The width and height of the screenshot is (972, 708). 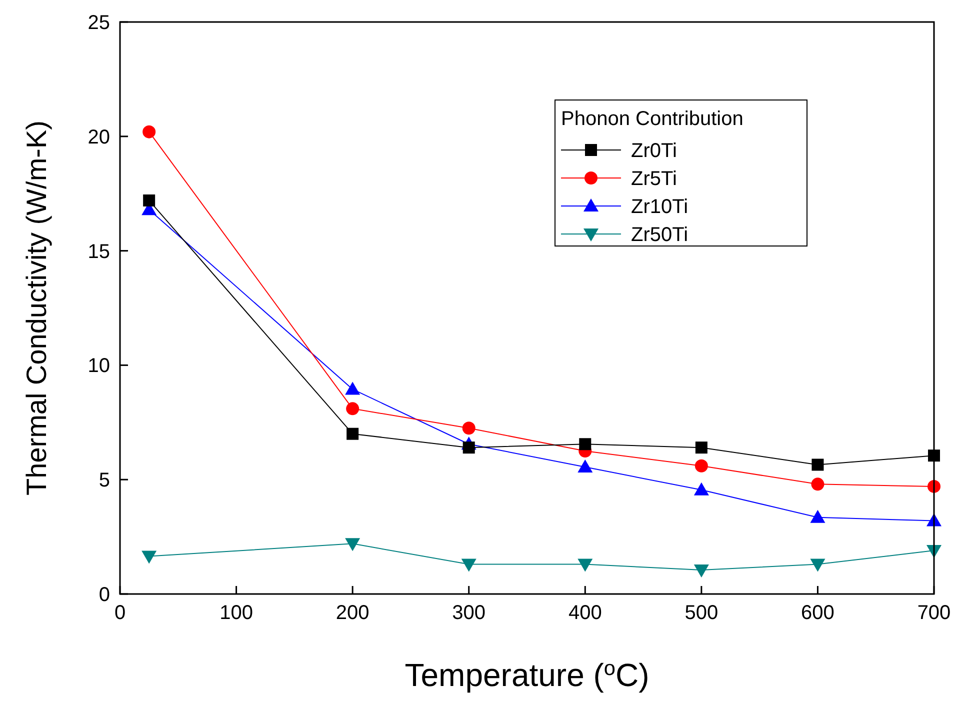 I want to click on legend-label: Zr5Ti, so click(x=654, y=179).